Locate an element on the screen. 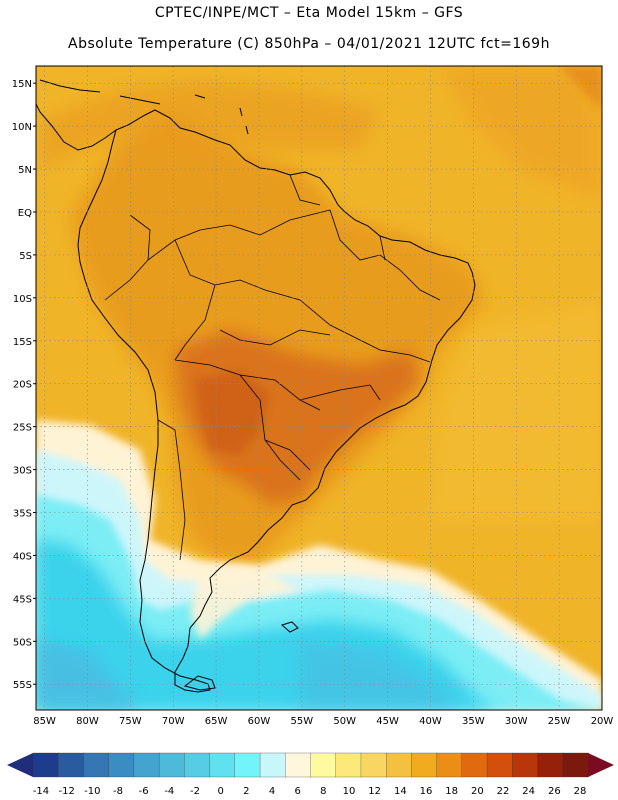 Image resolution: width=618 pixels, height=800 pixels. caribbean-warm-field is located at coordinates (210, 125).